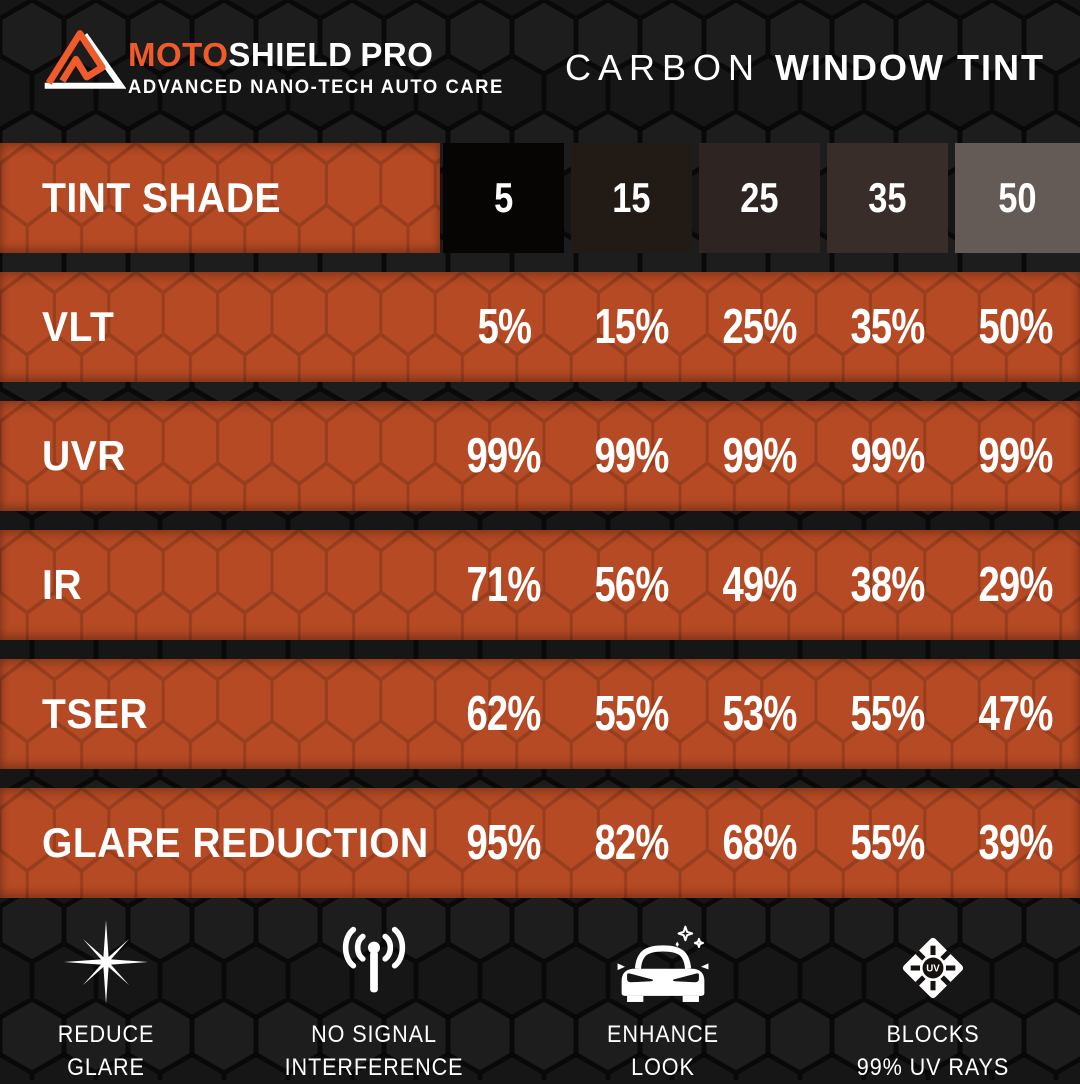  I want to click on value-text: 50%, so click(1016, 327).